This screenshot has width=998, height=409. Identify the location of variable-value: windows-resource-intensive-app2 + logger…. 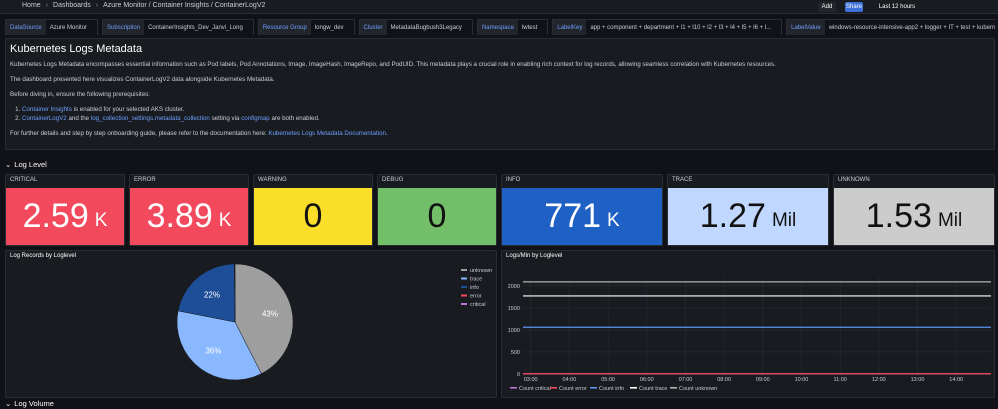
(909, 27).